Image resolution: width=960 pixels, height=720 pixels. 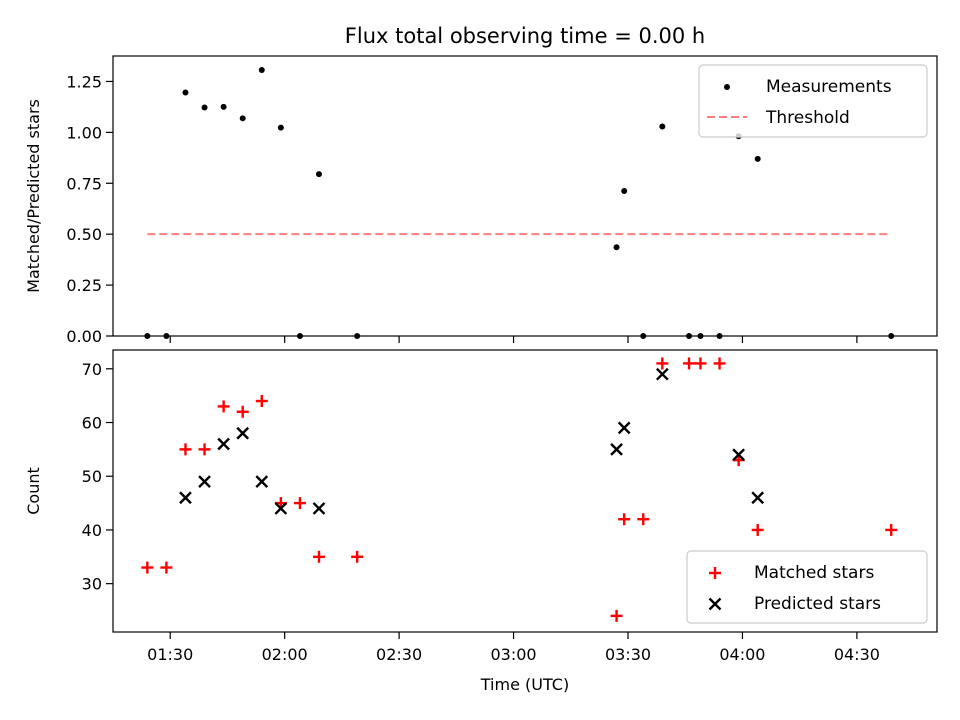 I want to click on y-tick-label: 1.25, so click(x=84, y=81).